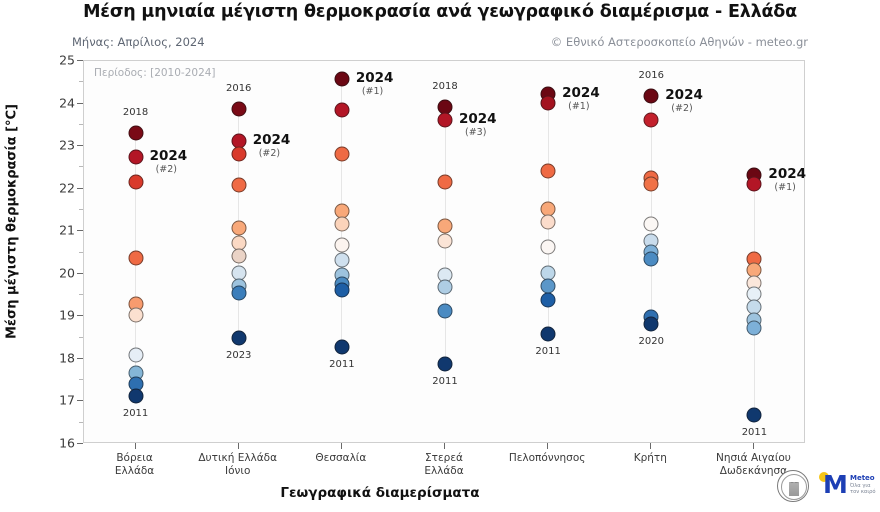  I want to click on credit-text: © Εθνικό Αστεροσκοπείο Αθηνών - meteo.gr, so click(679, 42).